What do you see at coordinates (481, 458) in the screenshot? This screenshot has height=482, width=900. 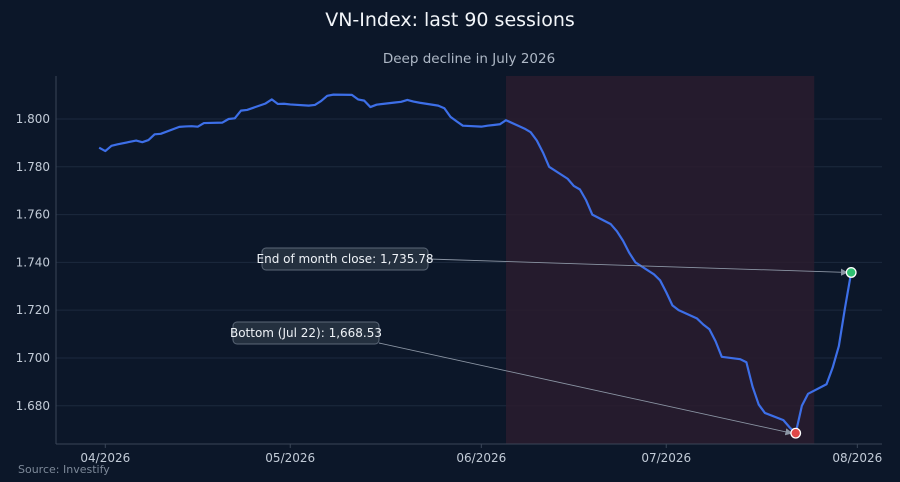 I see `x-tick-label: 06/2026` at bounding box center [481, 458].